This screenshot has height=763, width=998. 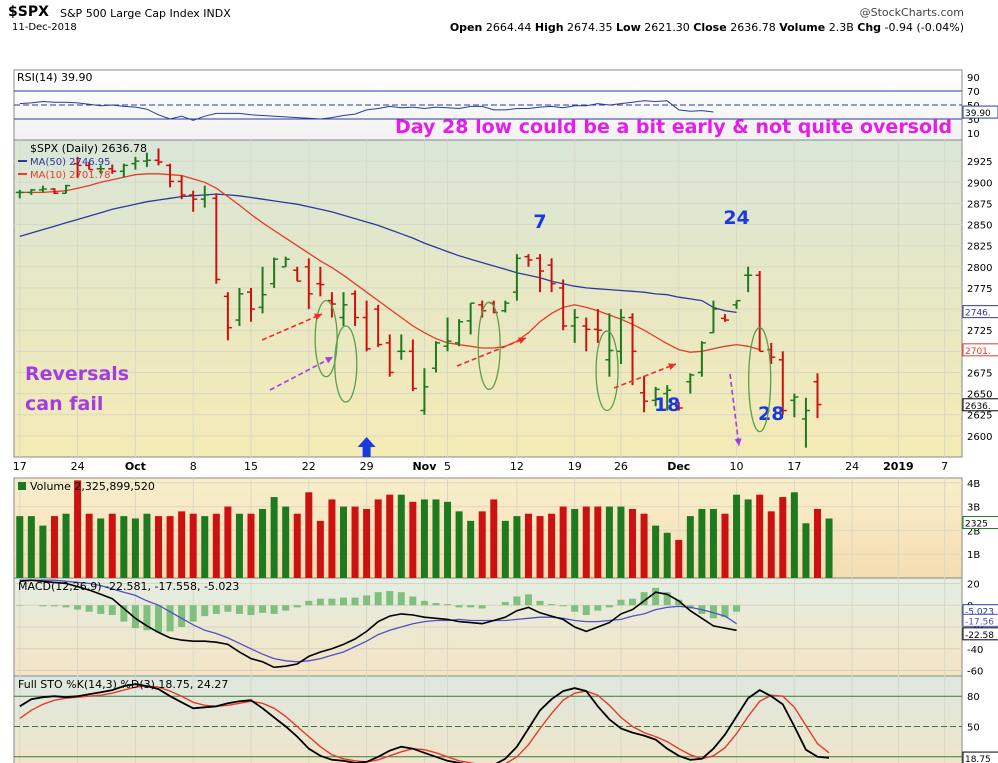 I want to click on volume-tick-label: 1B, so click(x=973, y=555).